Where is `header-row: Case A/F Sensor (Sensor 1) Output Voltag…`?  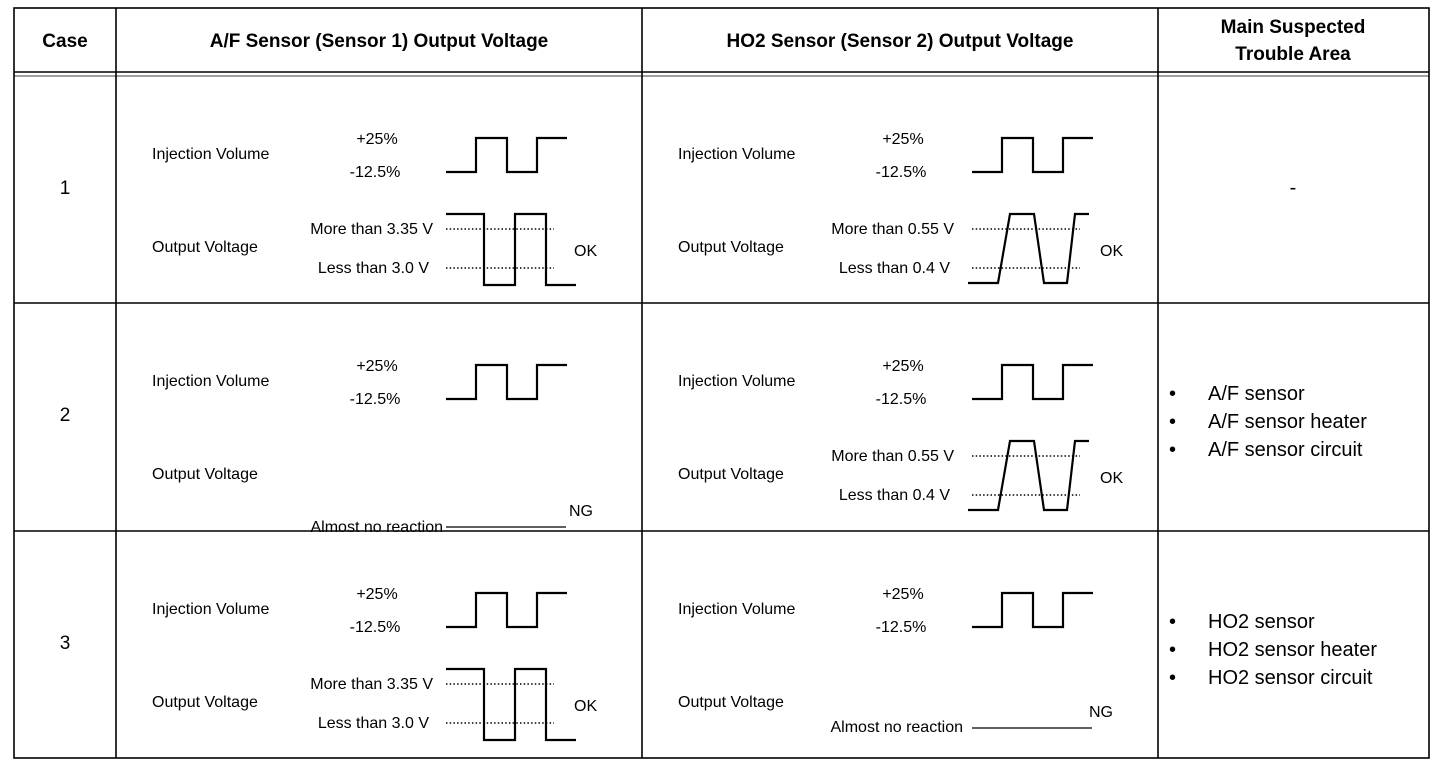 header-row: Case A/F Sensor (Sensor 1) Output Voltag… is located at coordinates (703, 41).